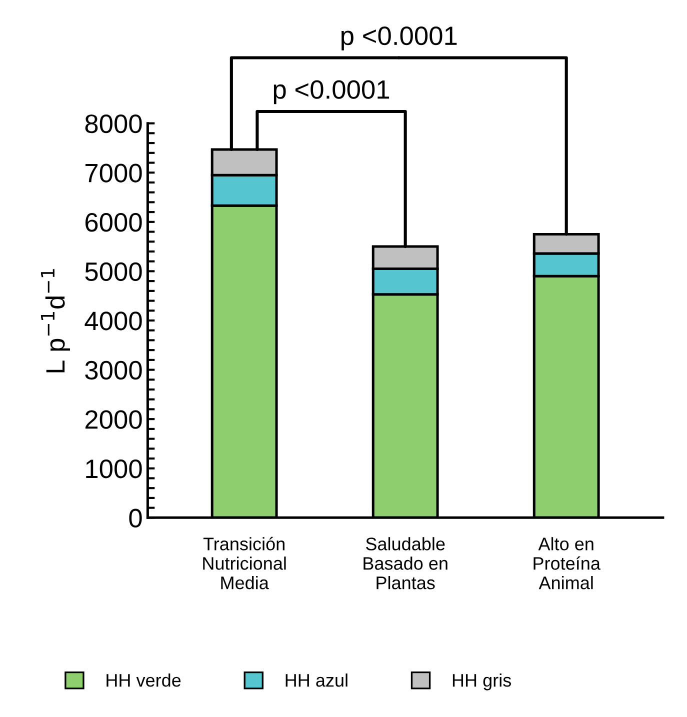  I want to click on y-tick-label: 7000, so click(114, 173).